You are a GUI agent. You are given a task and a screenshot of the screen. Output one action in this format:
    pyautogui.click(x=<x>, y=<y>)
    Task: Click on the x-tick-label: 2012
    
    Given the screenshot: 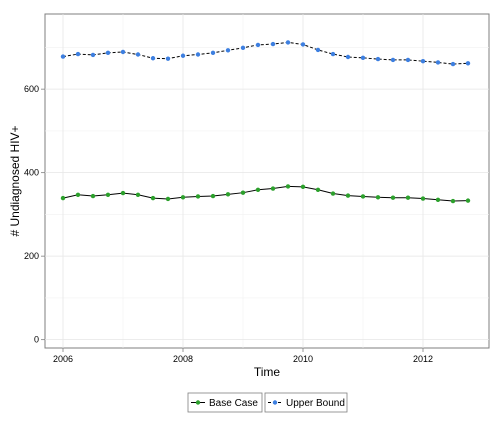 What is the action you would take?
    pyautogui.click(x=423, y=359)
    